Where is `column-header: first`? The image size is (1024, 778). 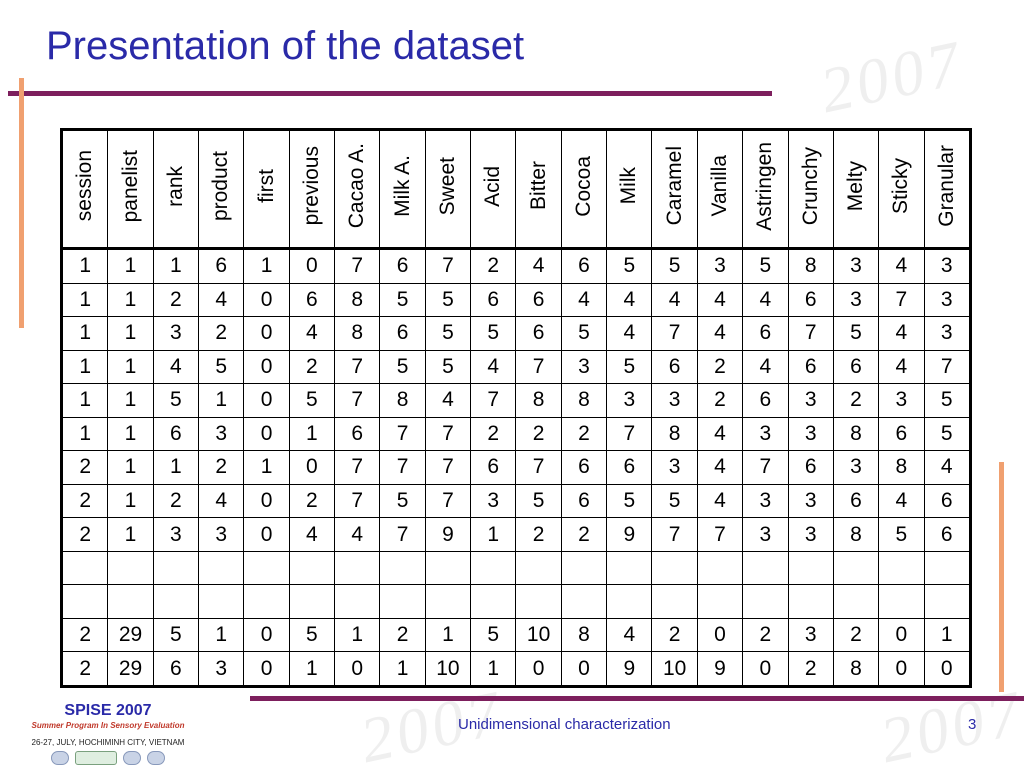 column-header: first is located at coordinates (266, 190).